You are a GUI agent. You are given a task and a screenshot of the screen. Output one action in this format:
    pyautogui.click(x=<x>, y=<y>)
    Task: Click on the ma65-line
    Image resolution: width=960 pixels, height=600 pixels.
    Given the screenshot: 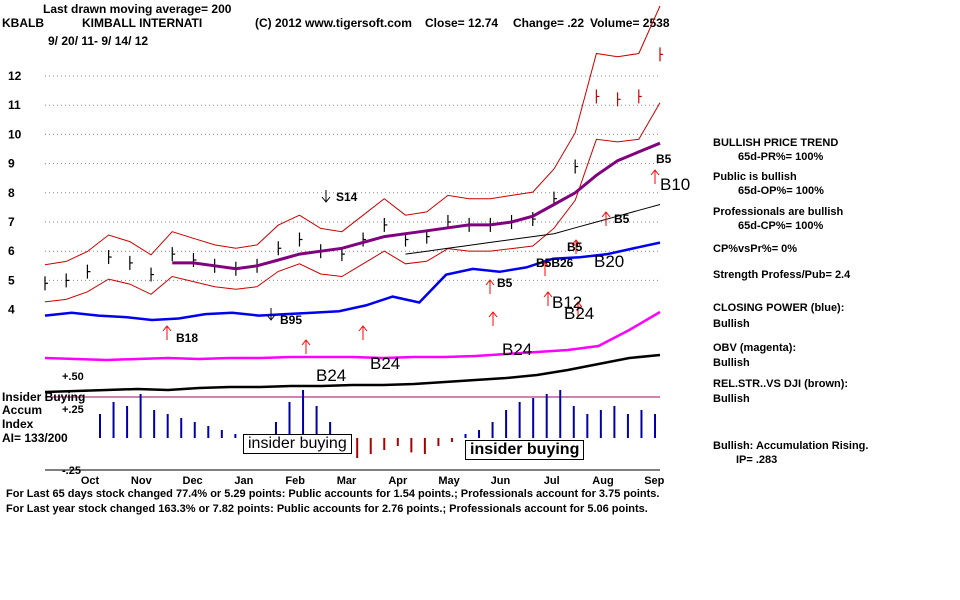 What is the action you would take?
    pyautogui.click(x=416, y=206)
    